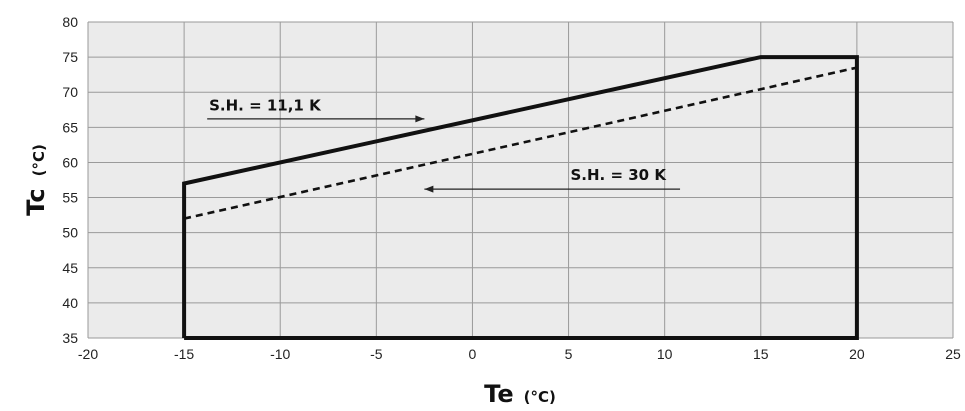 The height and width of the screenshot is (411, 965). What do you see at coordinates (444, 144) in the screenshot?
I see `annotation-layer: S.H. = 11,1 K S.H. = 30 K` at bounding box center [444, 144].